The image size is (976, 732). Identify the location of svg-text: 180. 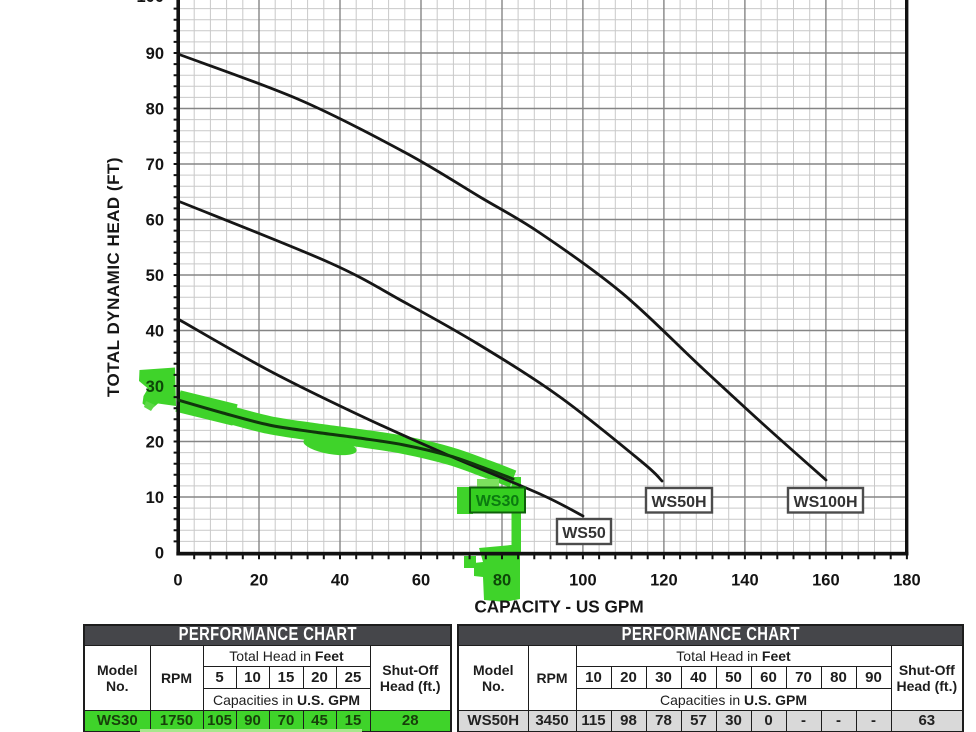
(907, 581).